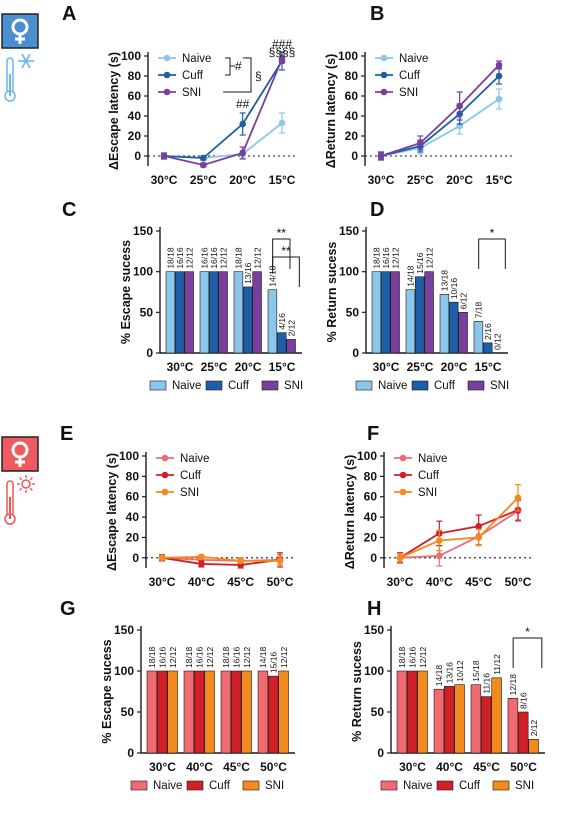 The height and width of the screenshot is (818, 578). Describe the element at coordinates (377, 210) in the screenshot. I see `panel-letter: D` at that location.